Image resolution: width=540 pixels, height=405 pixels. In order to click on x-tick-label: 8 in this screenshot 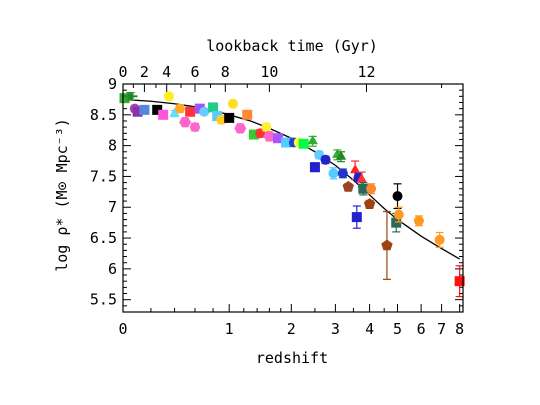, I will do `click(459, 329)`.